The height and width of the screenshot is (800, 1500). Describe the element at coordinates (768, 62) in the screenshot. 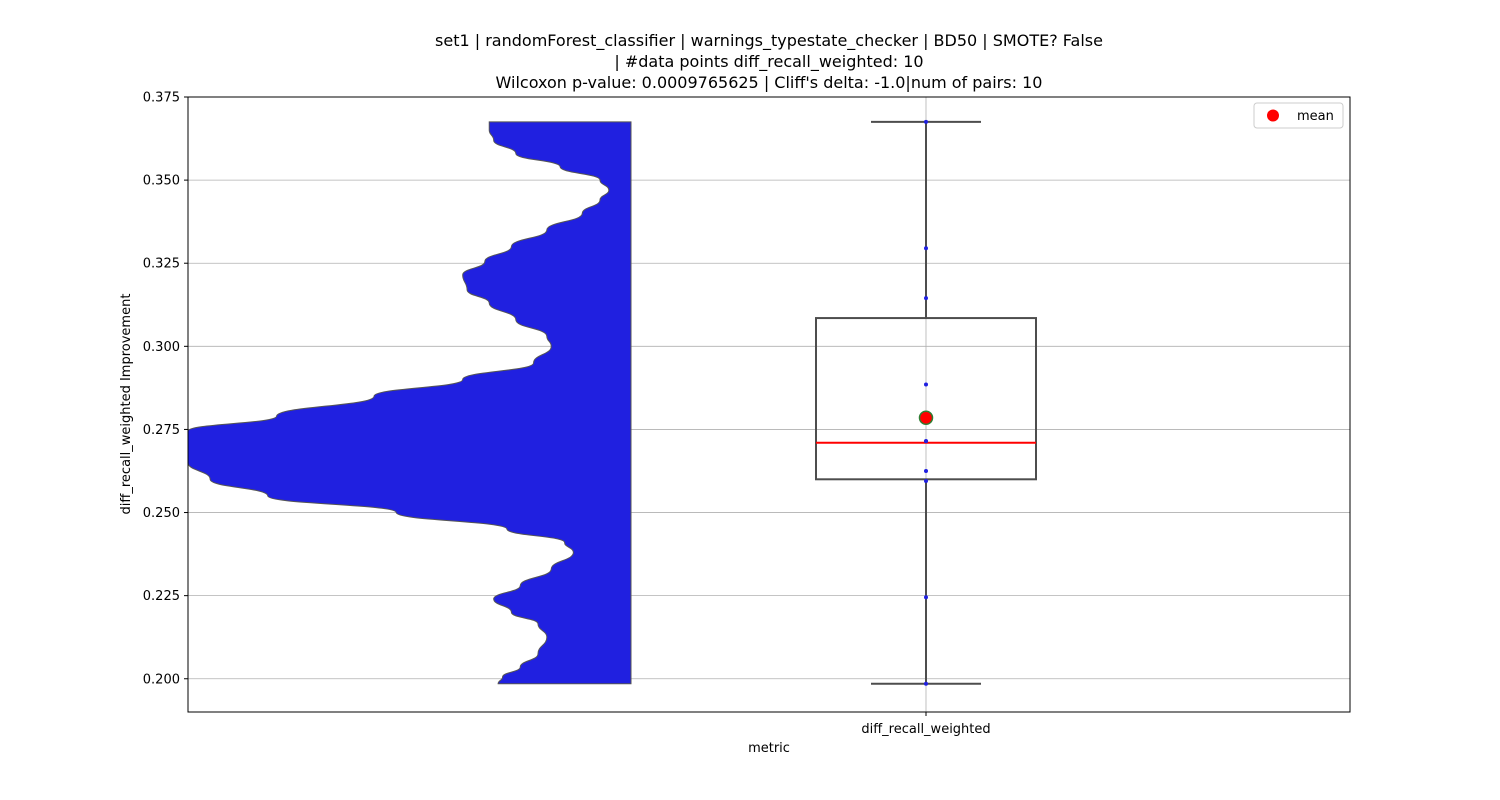

I see `chart-title-line-2: | #data points diff_recall_weighted: 10` at that location.